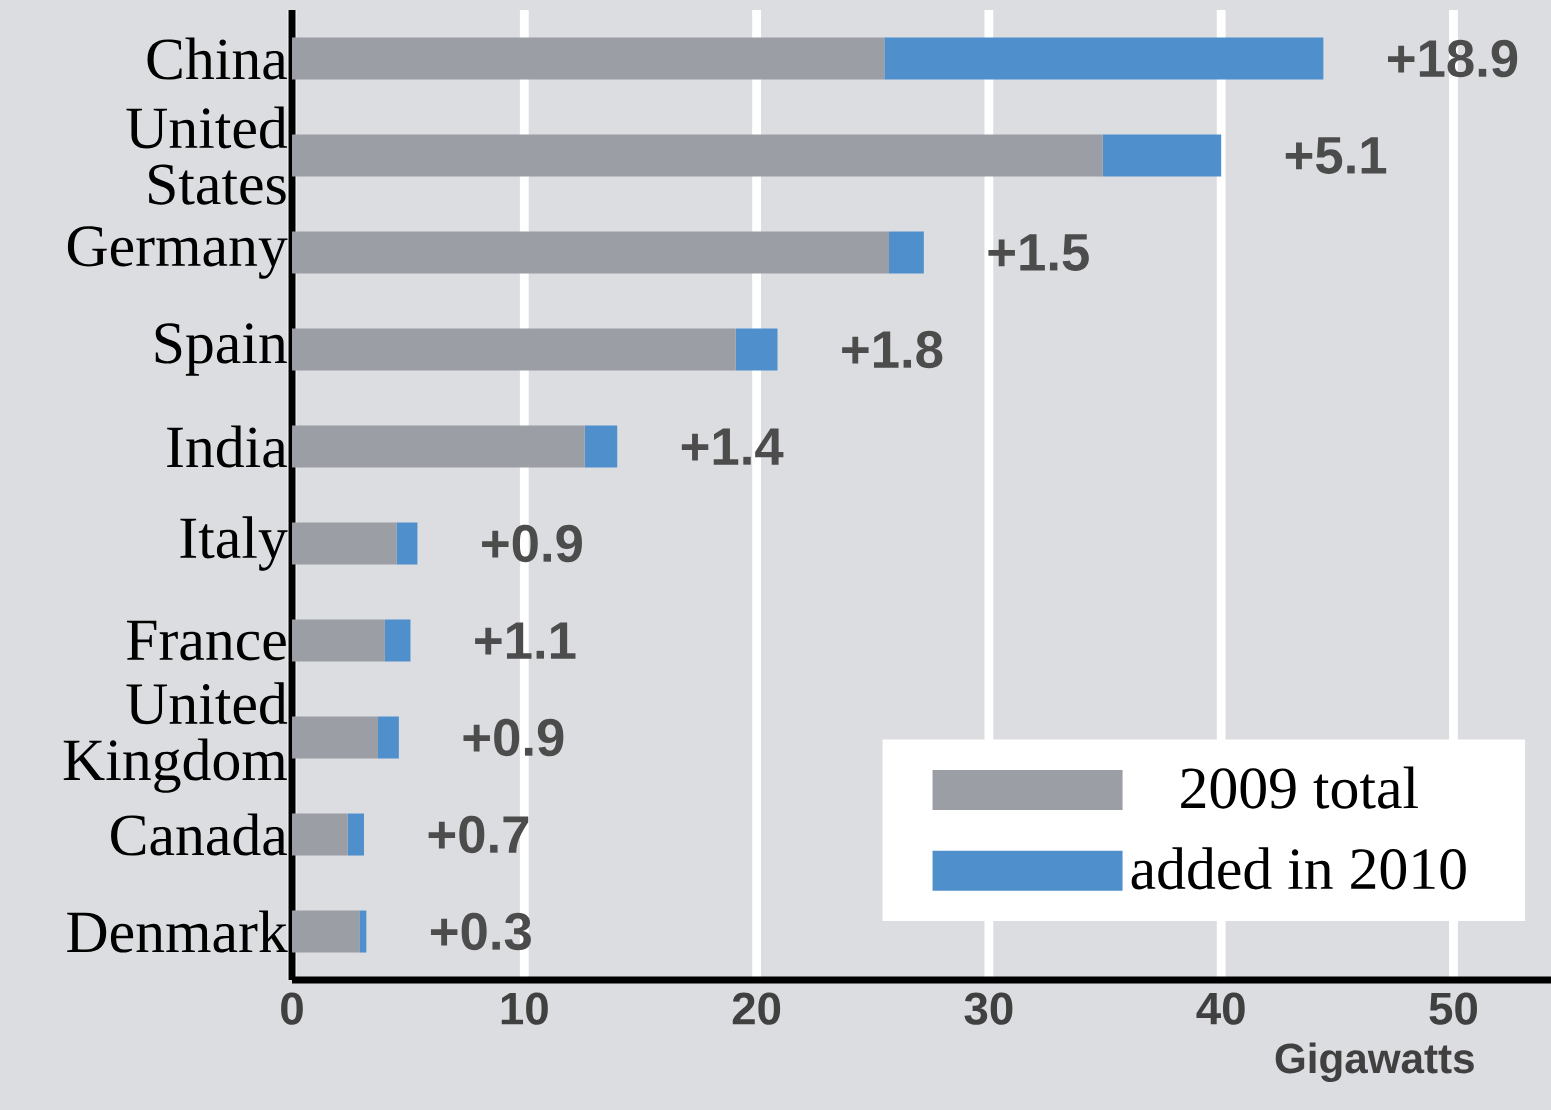  What do you see at coordinates (206, 640) in the screenshot?
I see `y-tick-label: France` at bounding box center [206, 640].